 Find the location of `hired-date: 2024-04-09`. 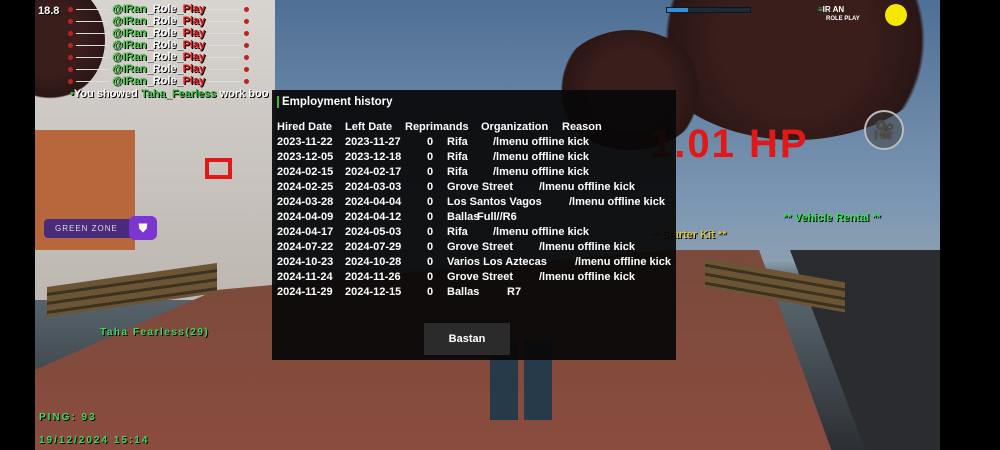

hired-date: 2024-04-09 is located at coordinates (305, 217).